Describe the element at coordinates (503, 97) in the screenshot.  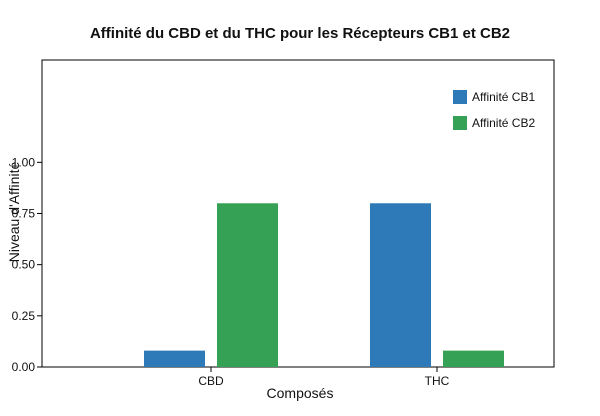
I see `legend-label: Affinité CB1` at that location.